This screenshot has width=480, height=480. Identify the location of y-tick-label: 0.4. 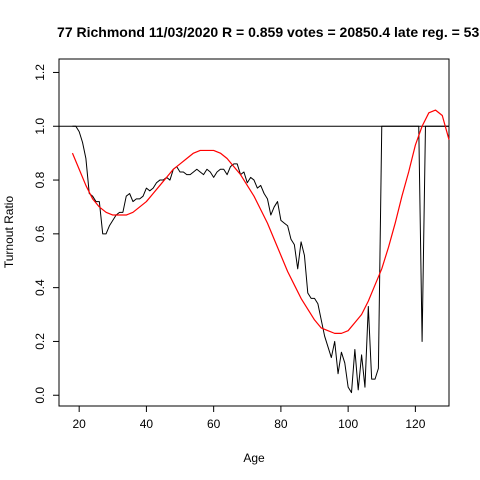
(40, 287).